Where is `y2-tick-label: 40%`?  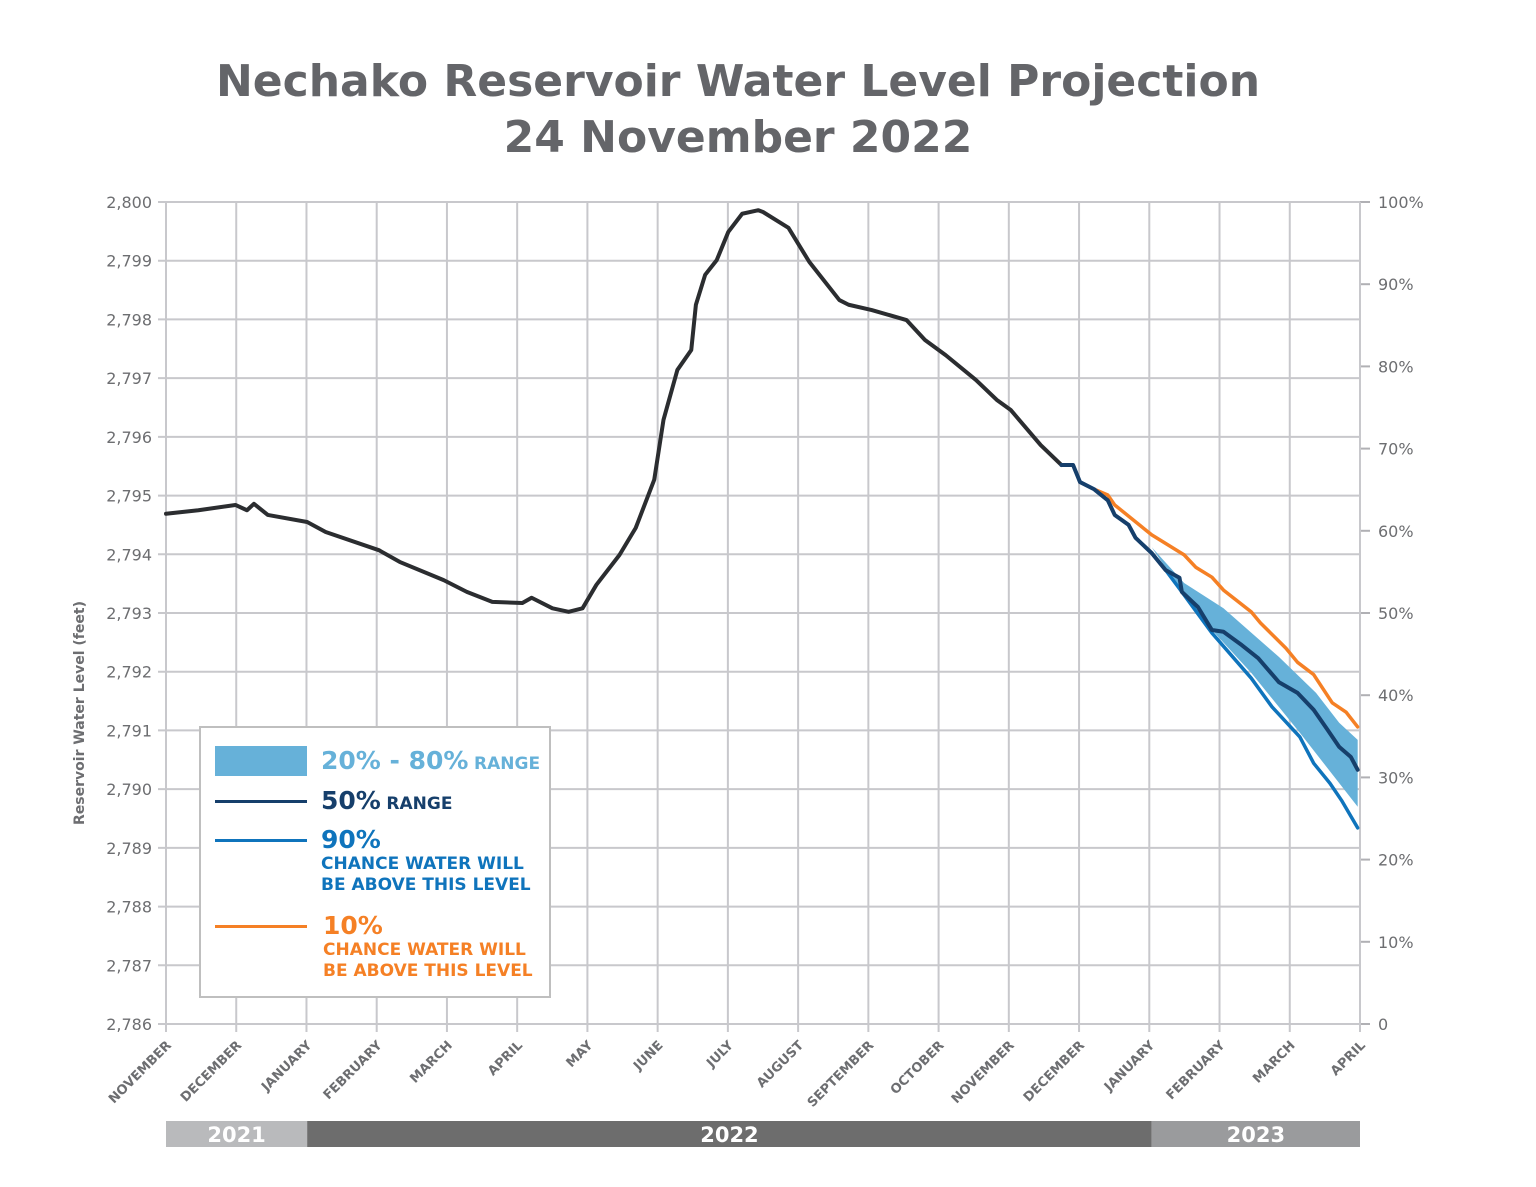 y2-tick-label: 40% is located at coordinates (1396, 695).